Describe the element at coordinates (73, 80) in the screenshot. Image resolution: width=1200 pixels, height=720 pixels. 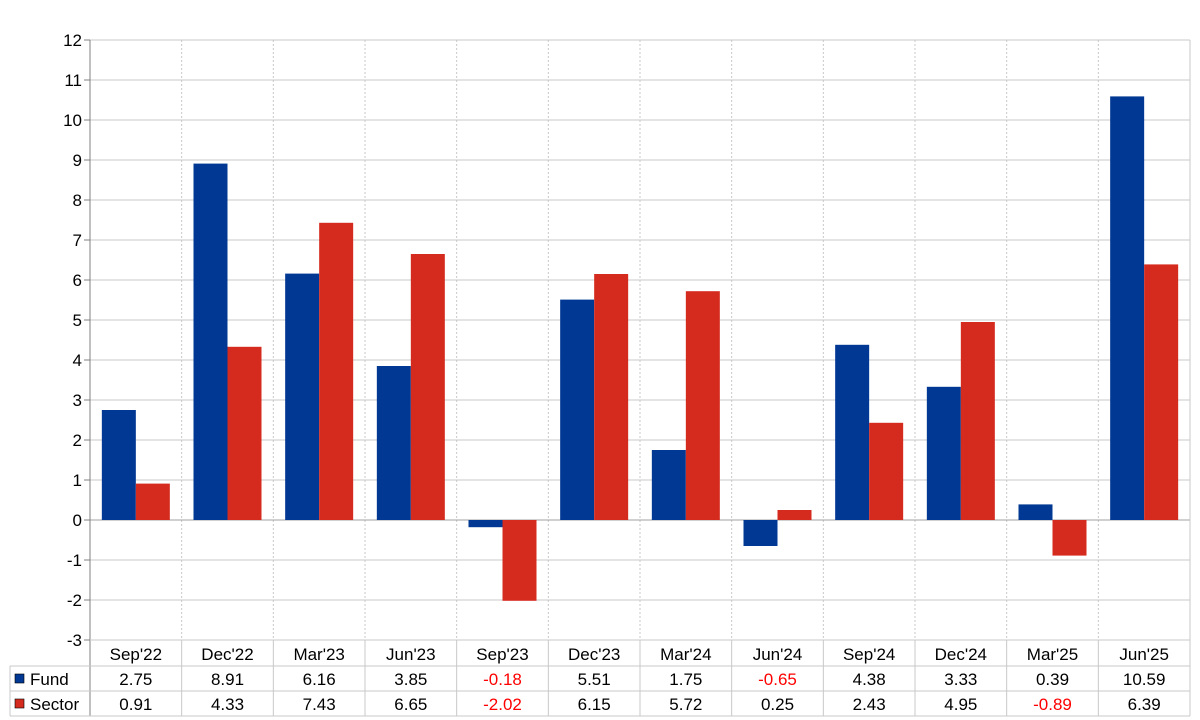
I see `y-tick-label: 11` at that location.